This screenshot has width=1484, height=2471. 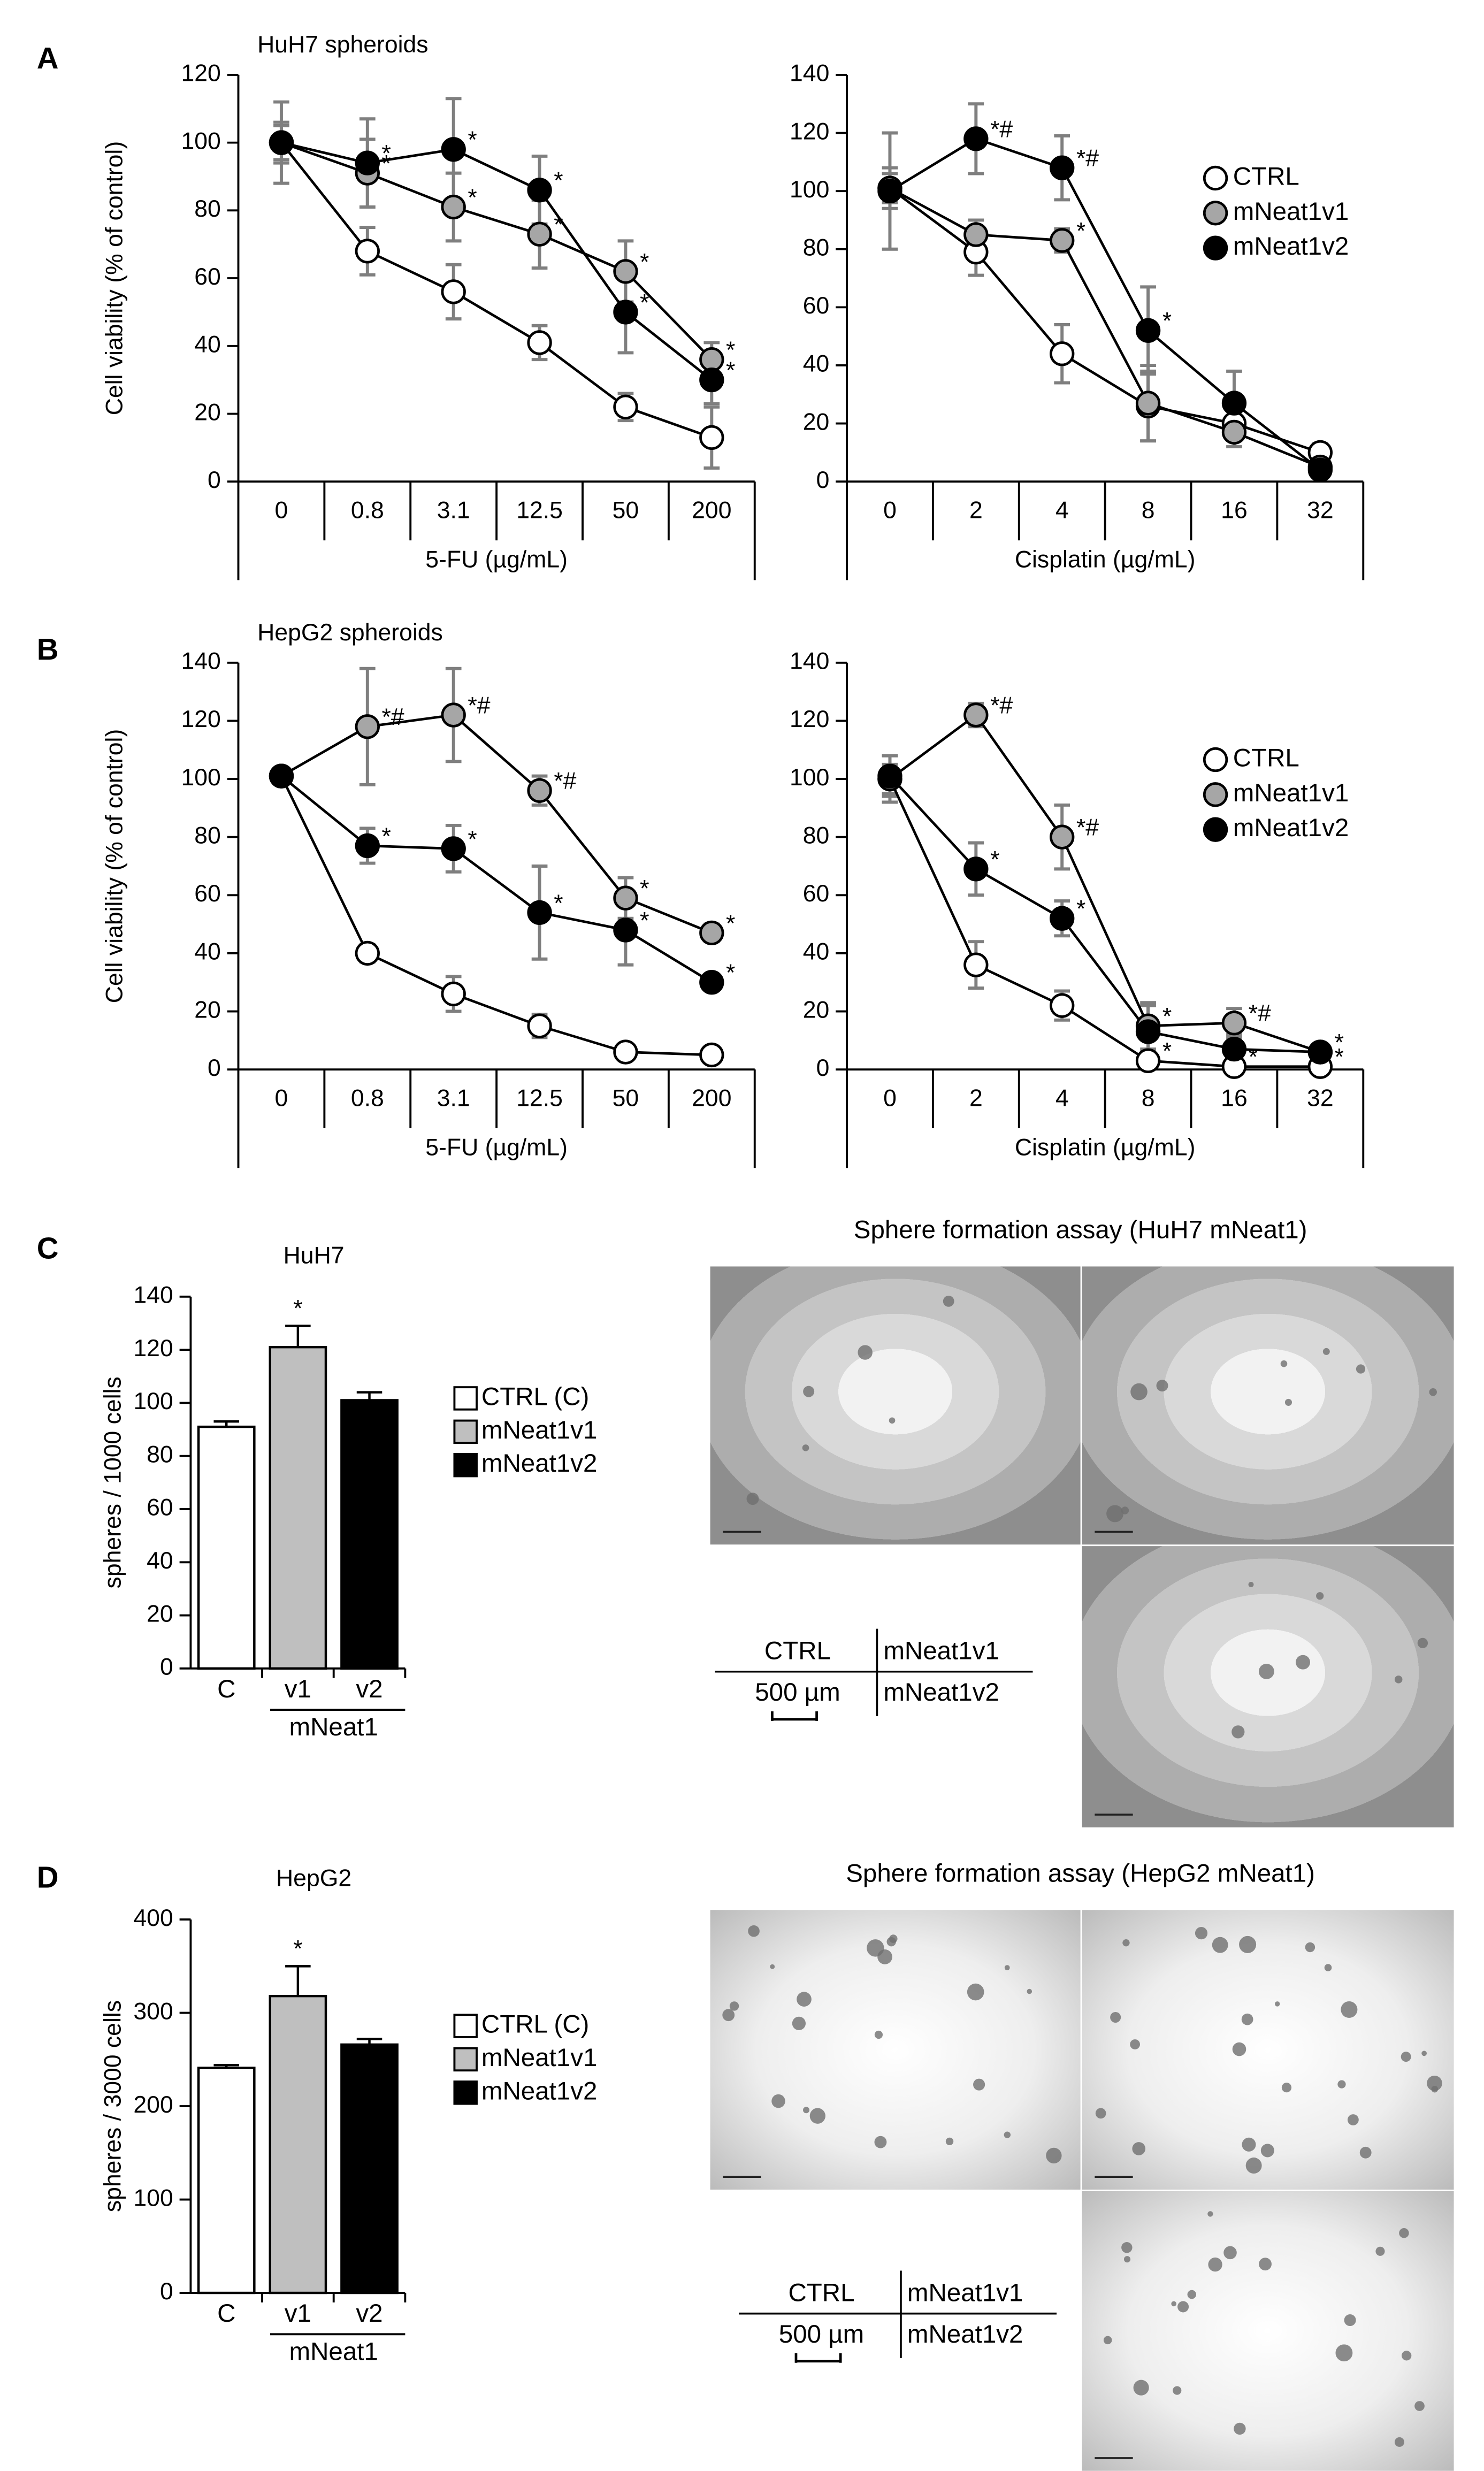 What do you see at coordinates (1148, 1098) in the screenshot?
I see `x-tick-label: 8` at bounding box center [1148, 1098].